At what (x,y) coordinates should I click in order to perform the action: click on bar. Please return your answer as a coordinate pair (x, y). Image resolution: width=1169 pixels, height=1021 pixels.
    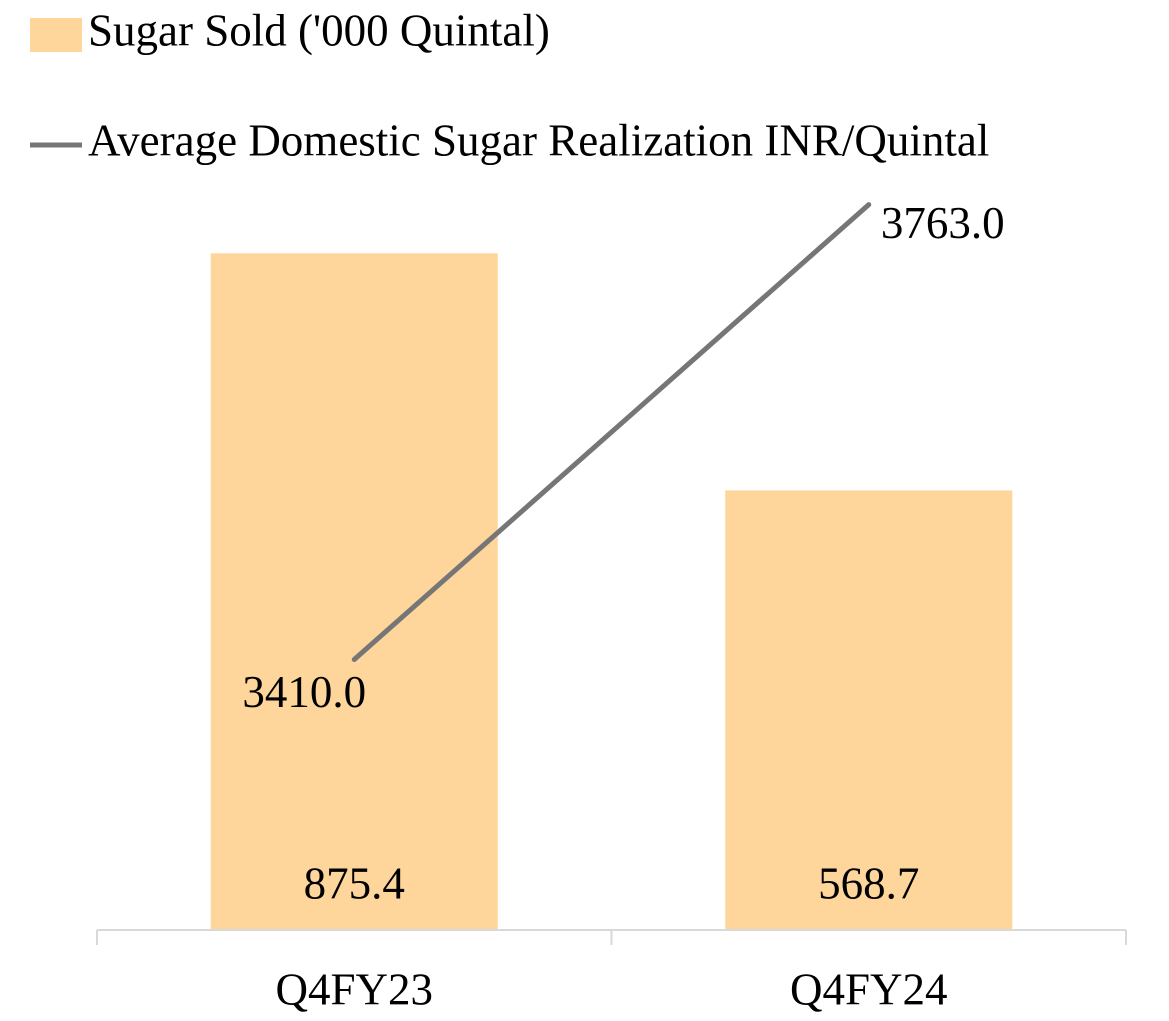
    Looking at the image, I should click on (869, 710).